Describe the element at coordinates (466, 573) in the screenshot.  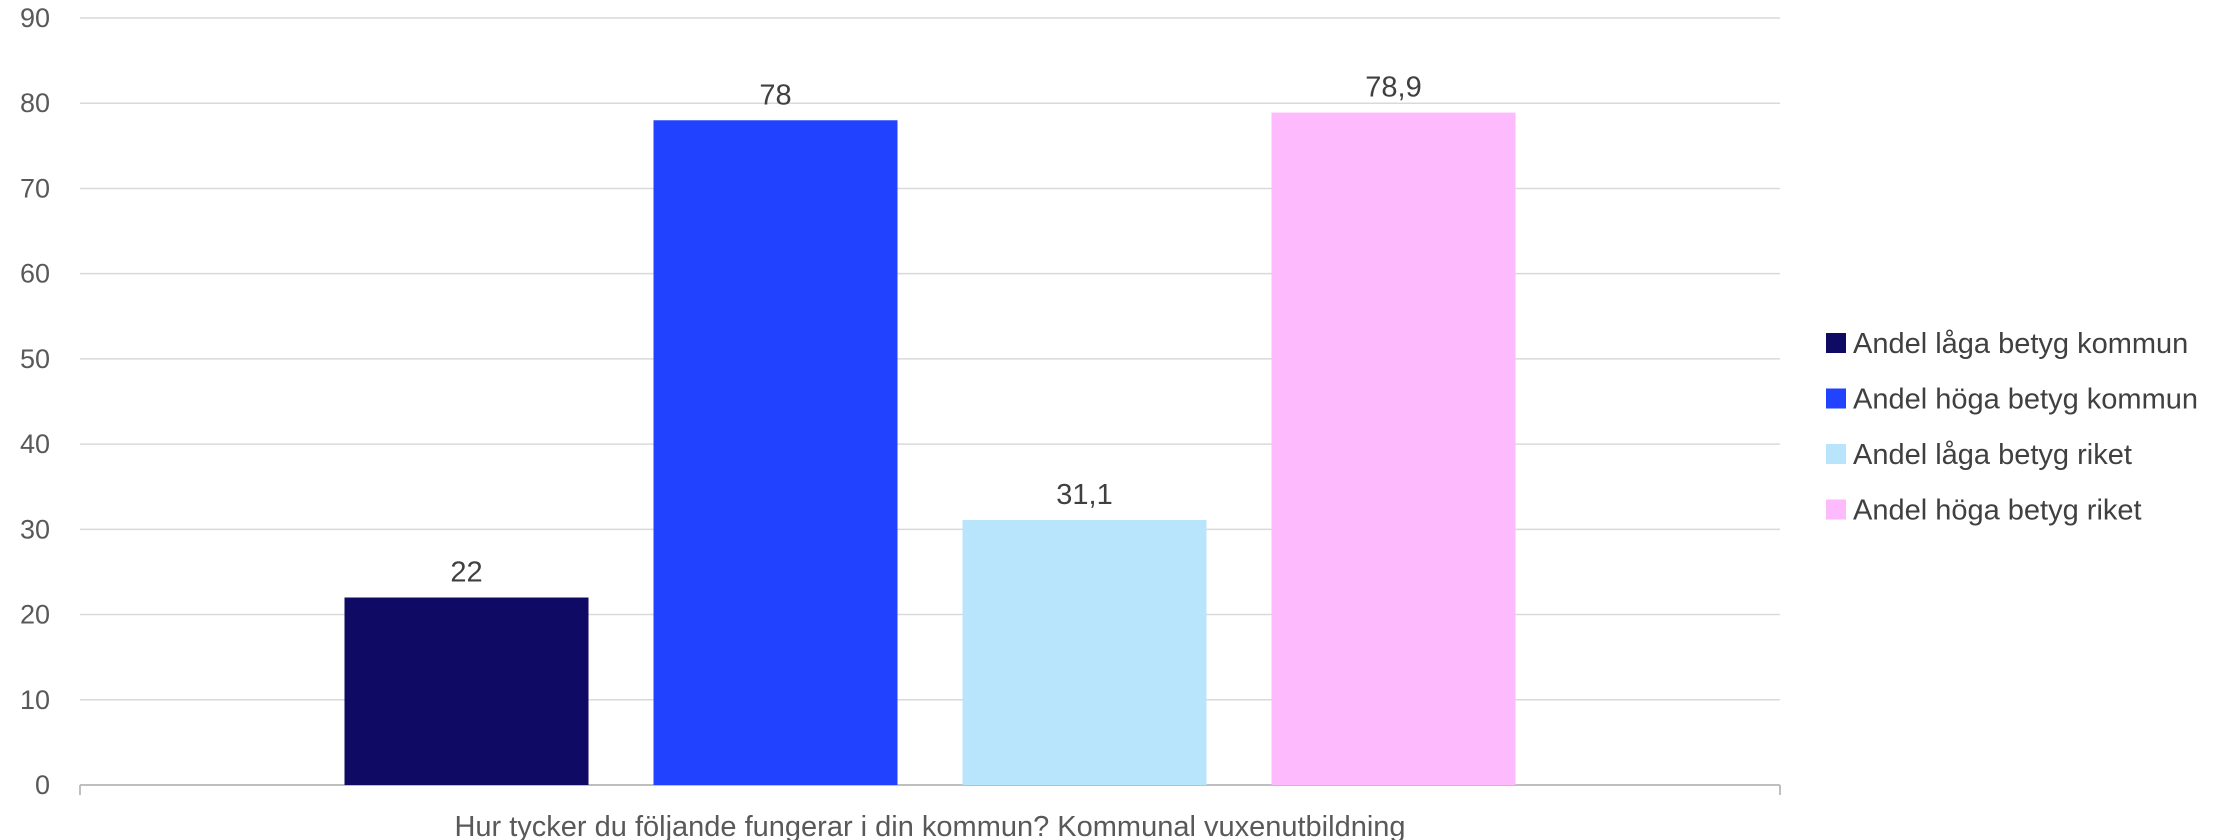
I see `data-label: 22` at that location.